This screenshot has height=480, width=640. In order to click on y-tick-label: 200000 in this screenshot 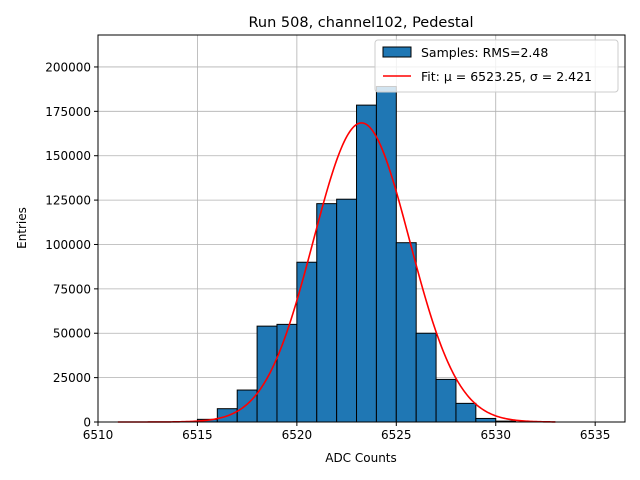, I will do `click(68, 67)`.